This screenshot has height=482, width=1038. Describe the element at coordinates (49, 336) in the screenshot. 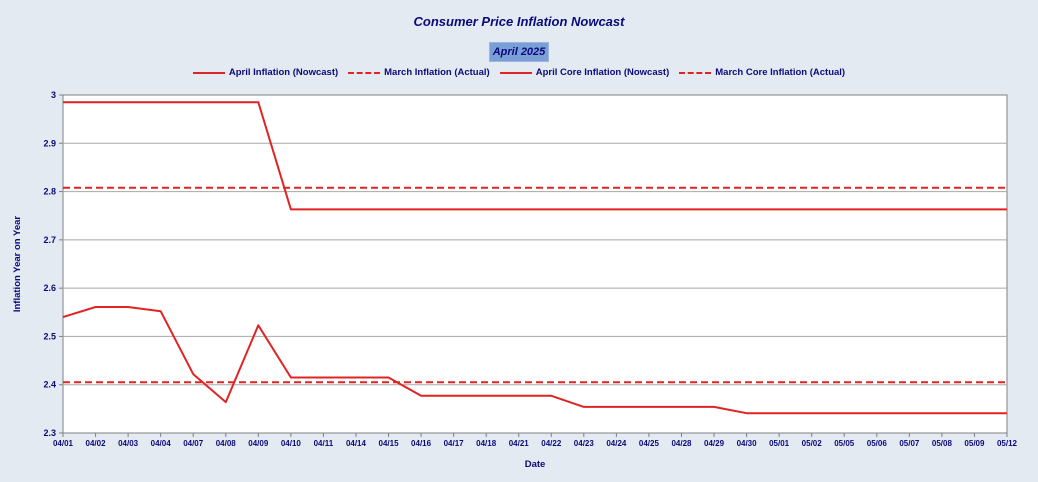

I see `y-tick-label: 2.5` at that location.